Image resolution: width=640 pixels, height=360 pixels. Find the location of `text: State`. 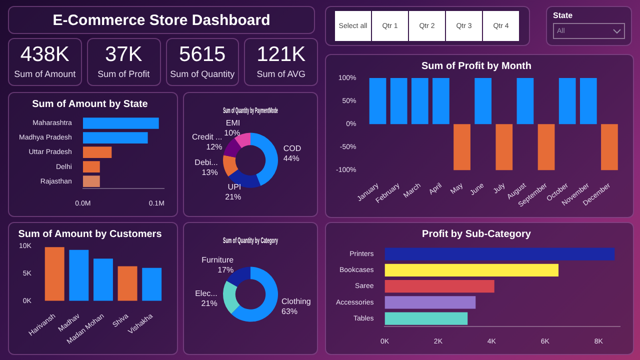

text: State is located at coordinates (563, 15).